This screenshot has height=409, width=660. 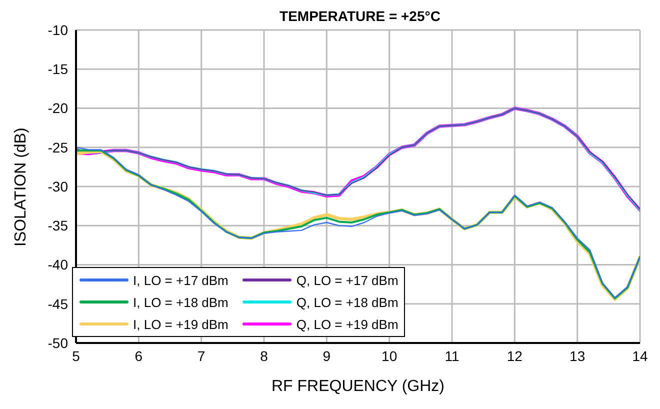 I want to click on legend-label: I, LO = +18 dBm, so click(x=180, y=302).